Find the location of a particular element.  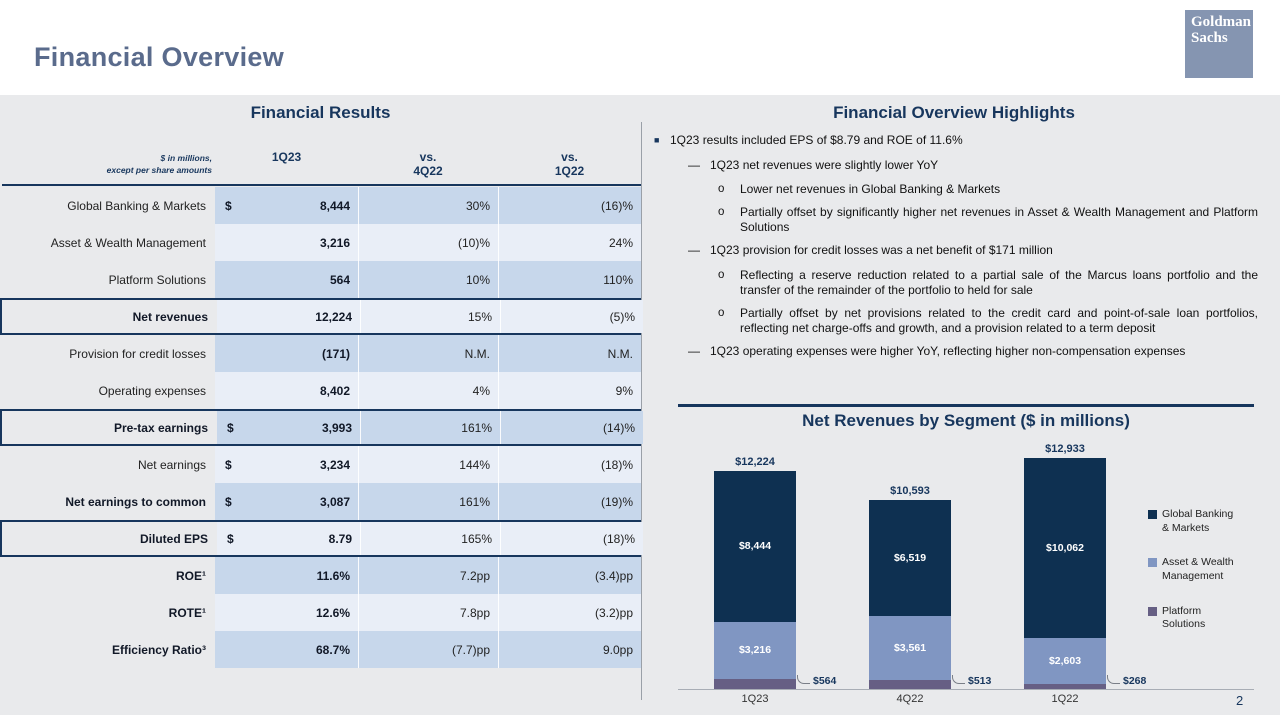

cell-vs-1q22: (3.2)pp is located at coordinates (569, 612).